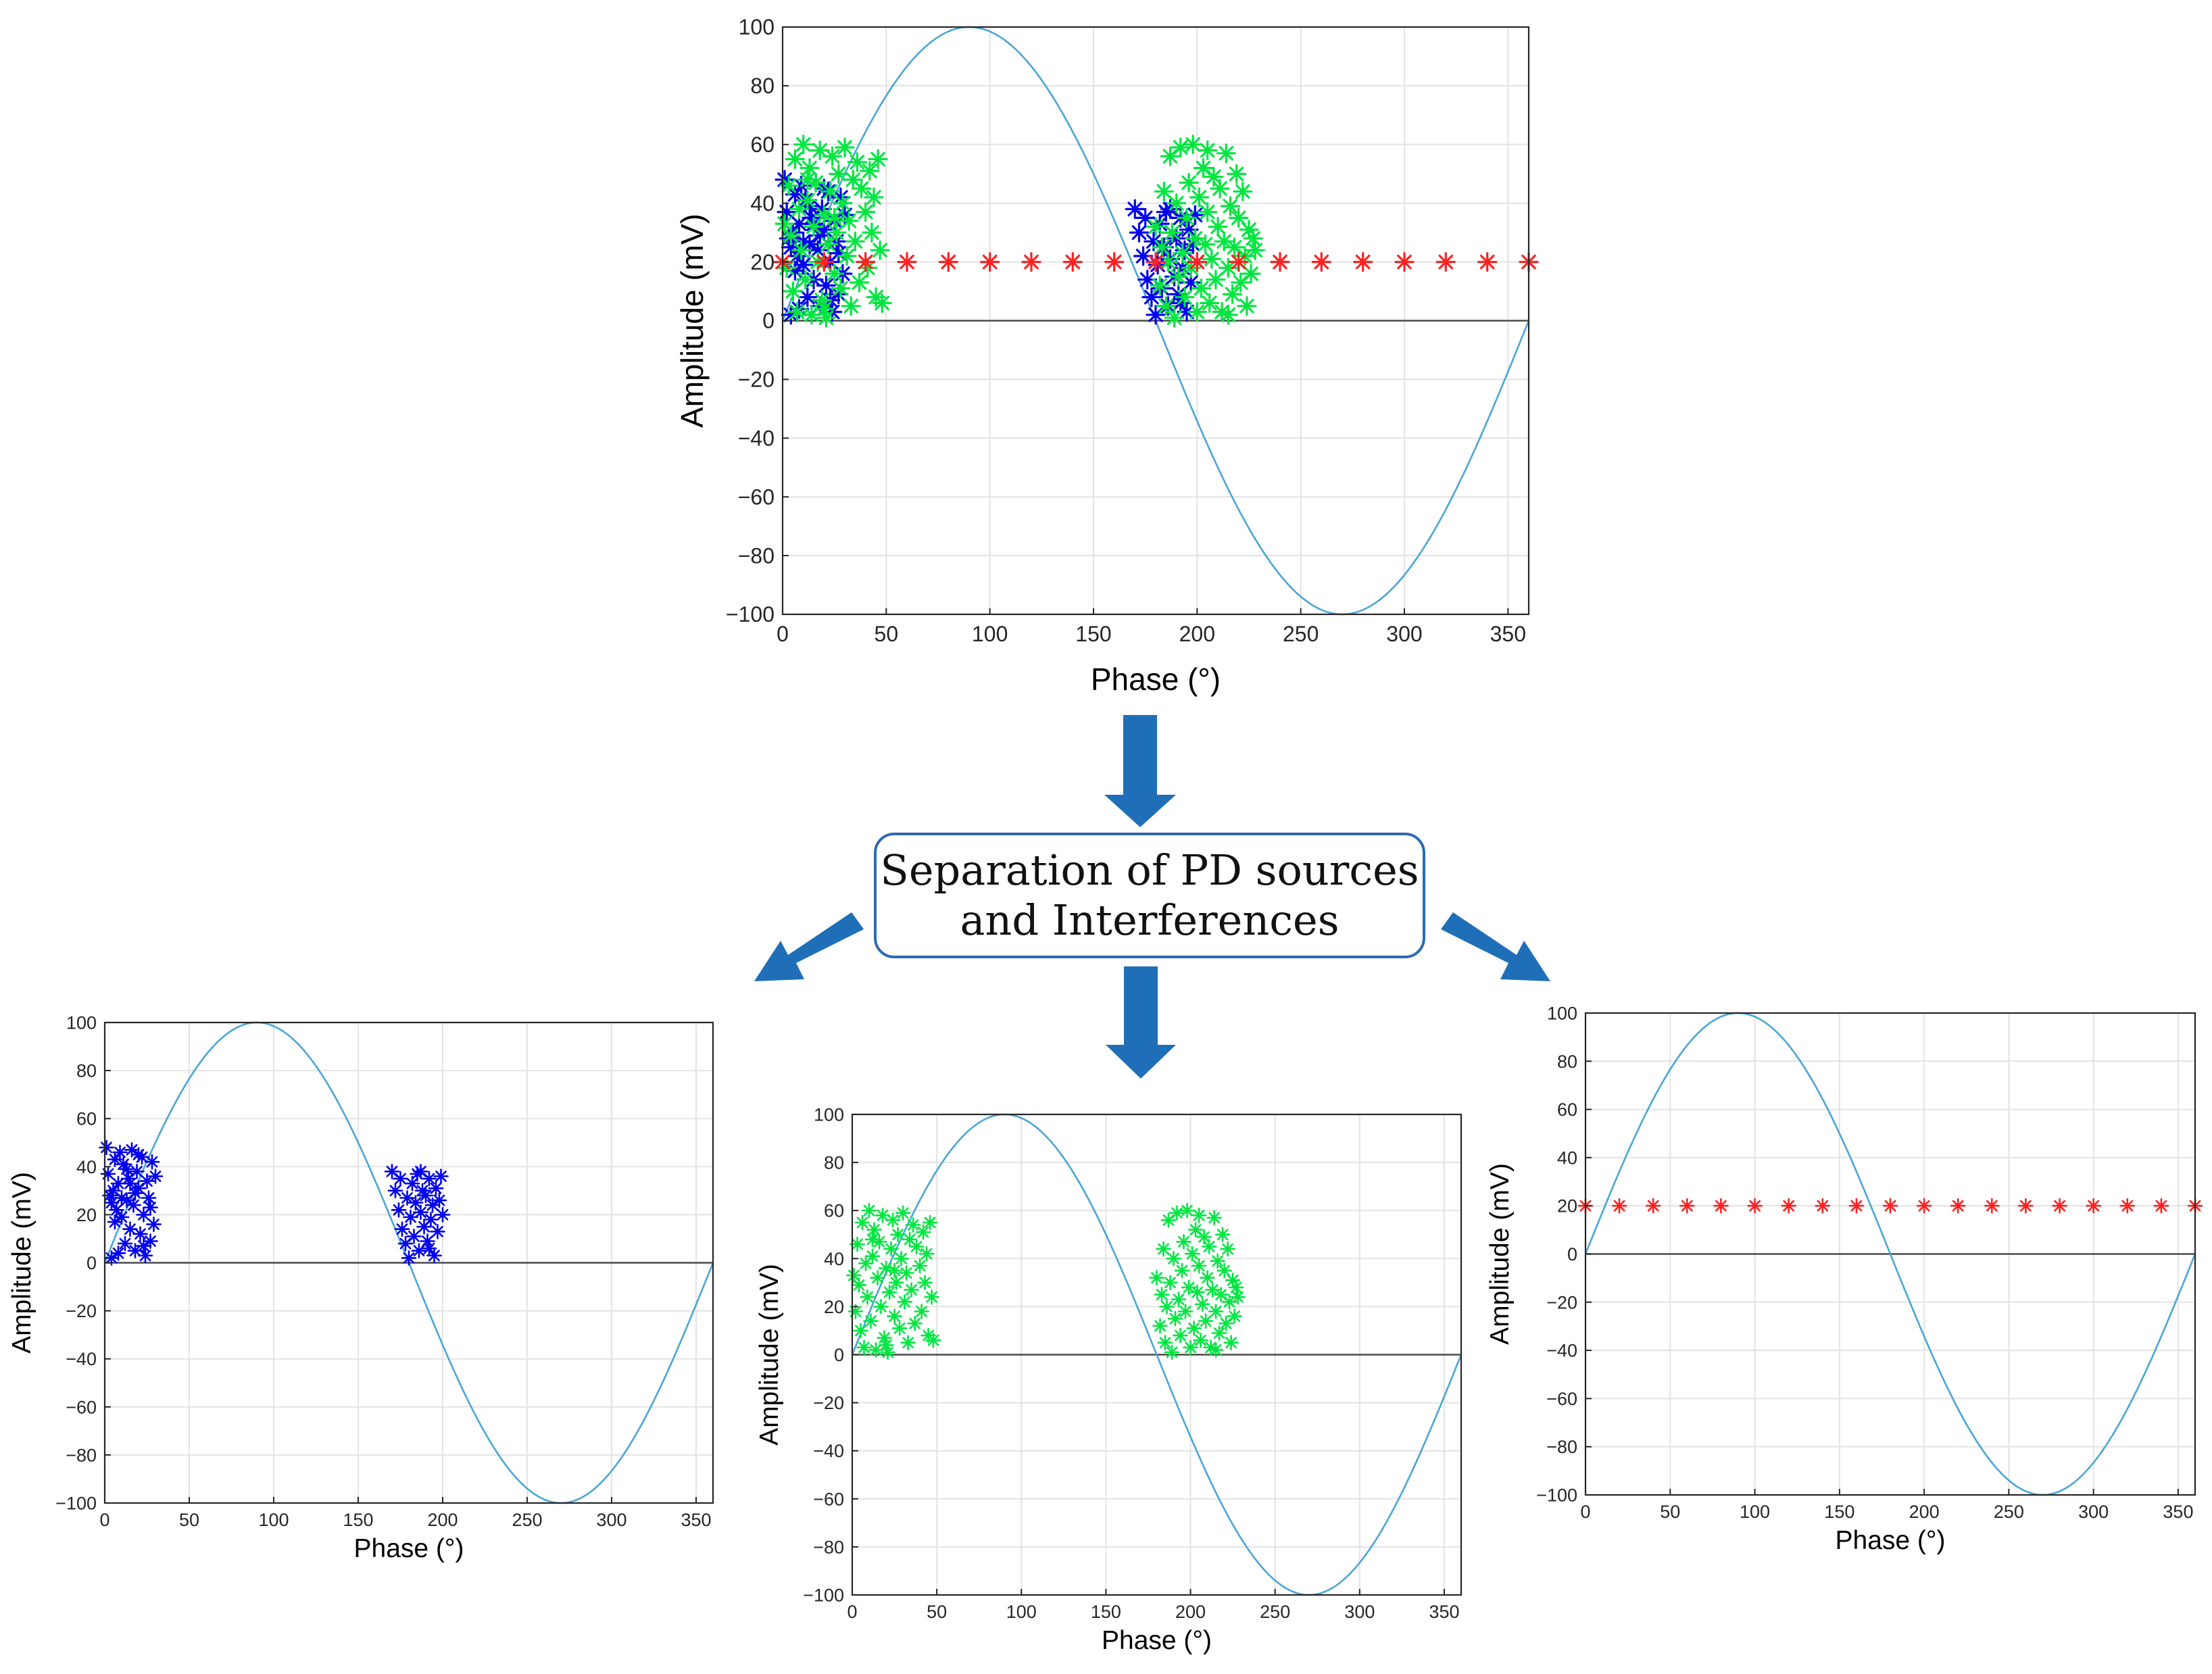 This screenshot has height=1674, width=2212. Describe the element at coordinates (1359, 1612) in the screenshot. I see `x-tick-label: 300` at that location.